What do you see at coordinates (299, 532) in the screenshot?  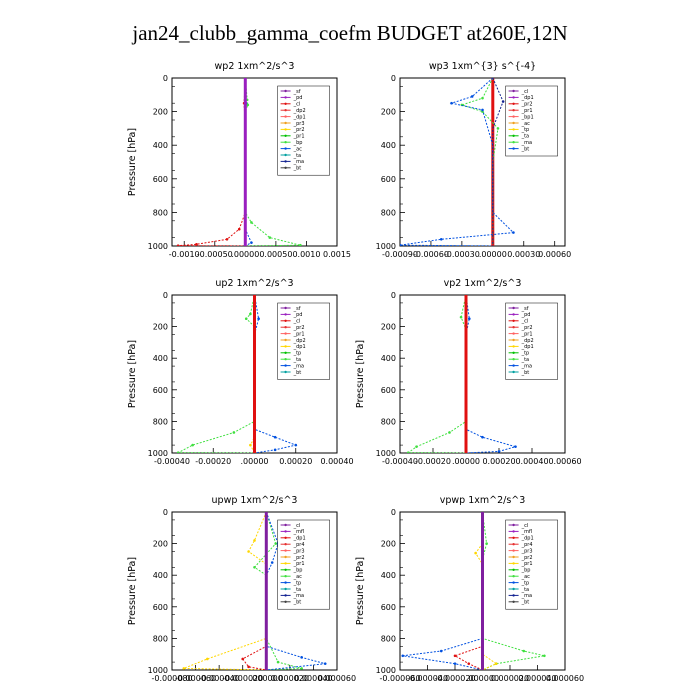 I see `legend-entry: _mfl` at bounding box center [299, 532].